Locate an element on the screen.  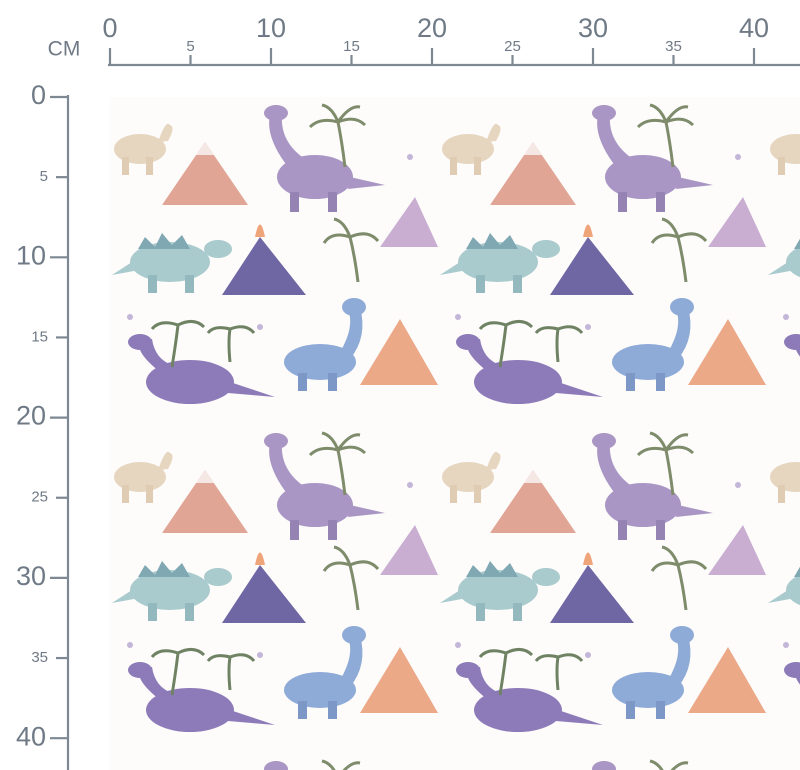
left-tick-label: 0 is located at coordinates (38, 95).